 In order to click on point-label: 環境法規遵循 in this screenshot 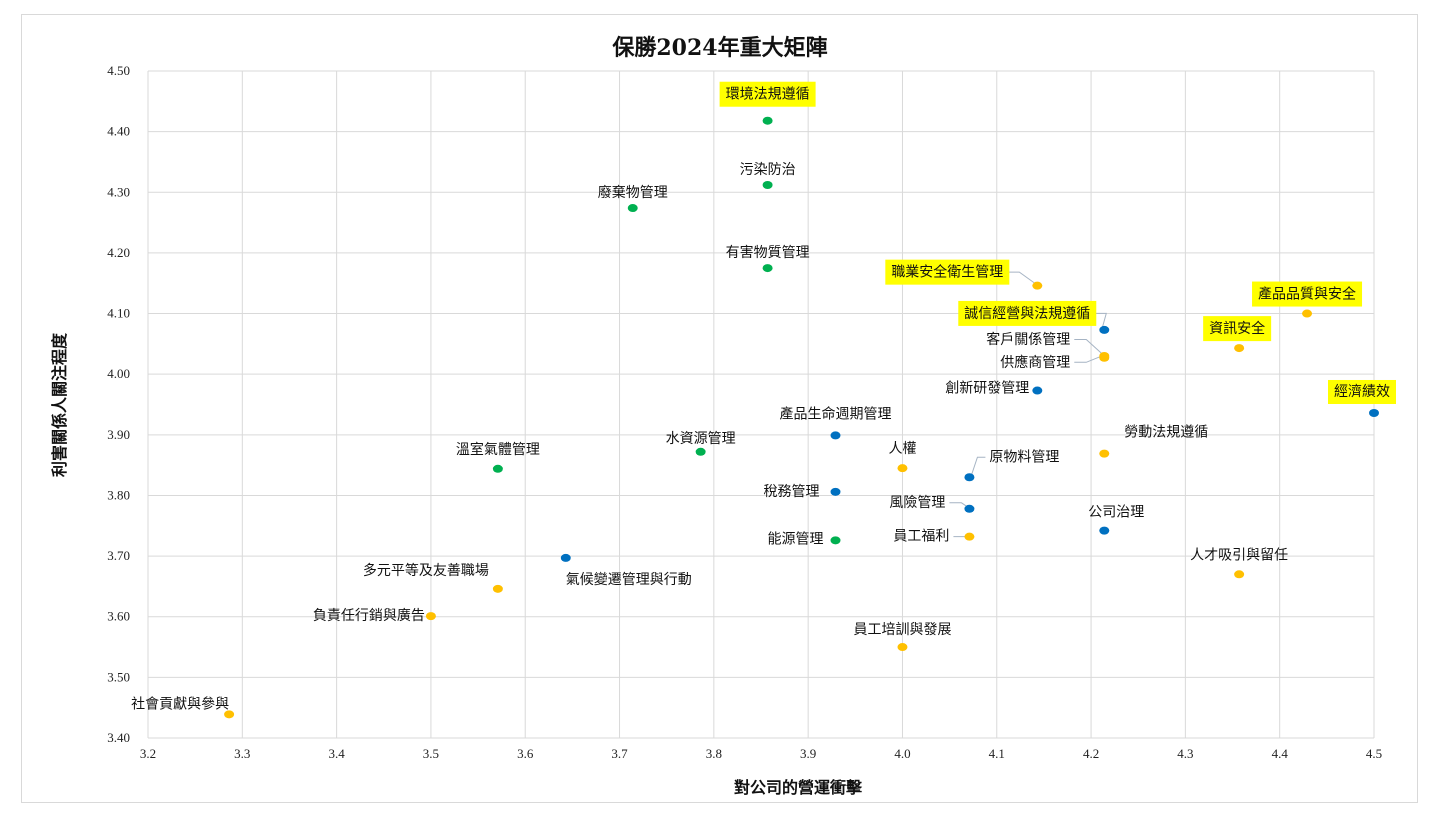, I will do `click(768, 94)`.